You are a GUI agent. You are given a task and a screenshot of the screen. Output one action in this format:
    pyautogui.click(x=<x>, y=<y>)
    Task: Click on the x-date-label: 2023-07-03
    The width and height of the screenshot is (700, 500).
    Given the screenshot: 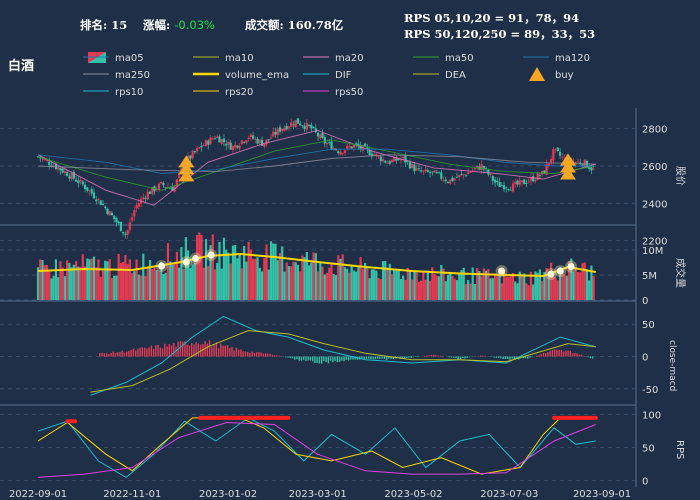 What is the action you would take?
    pyautogui.click(x=509, y=494)
    